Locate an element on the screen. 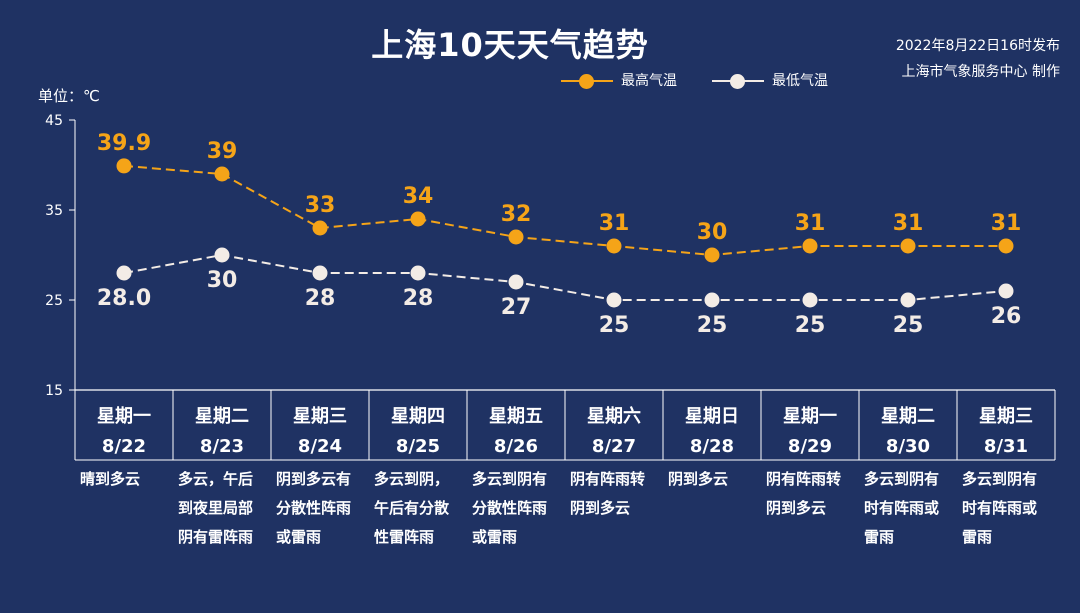 The height and width of the screenshot is (613, 1080). low-temp-label: 26 is located at coordinates (1006, 316).